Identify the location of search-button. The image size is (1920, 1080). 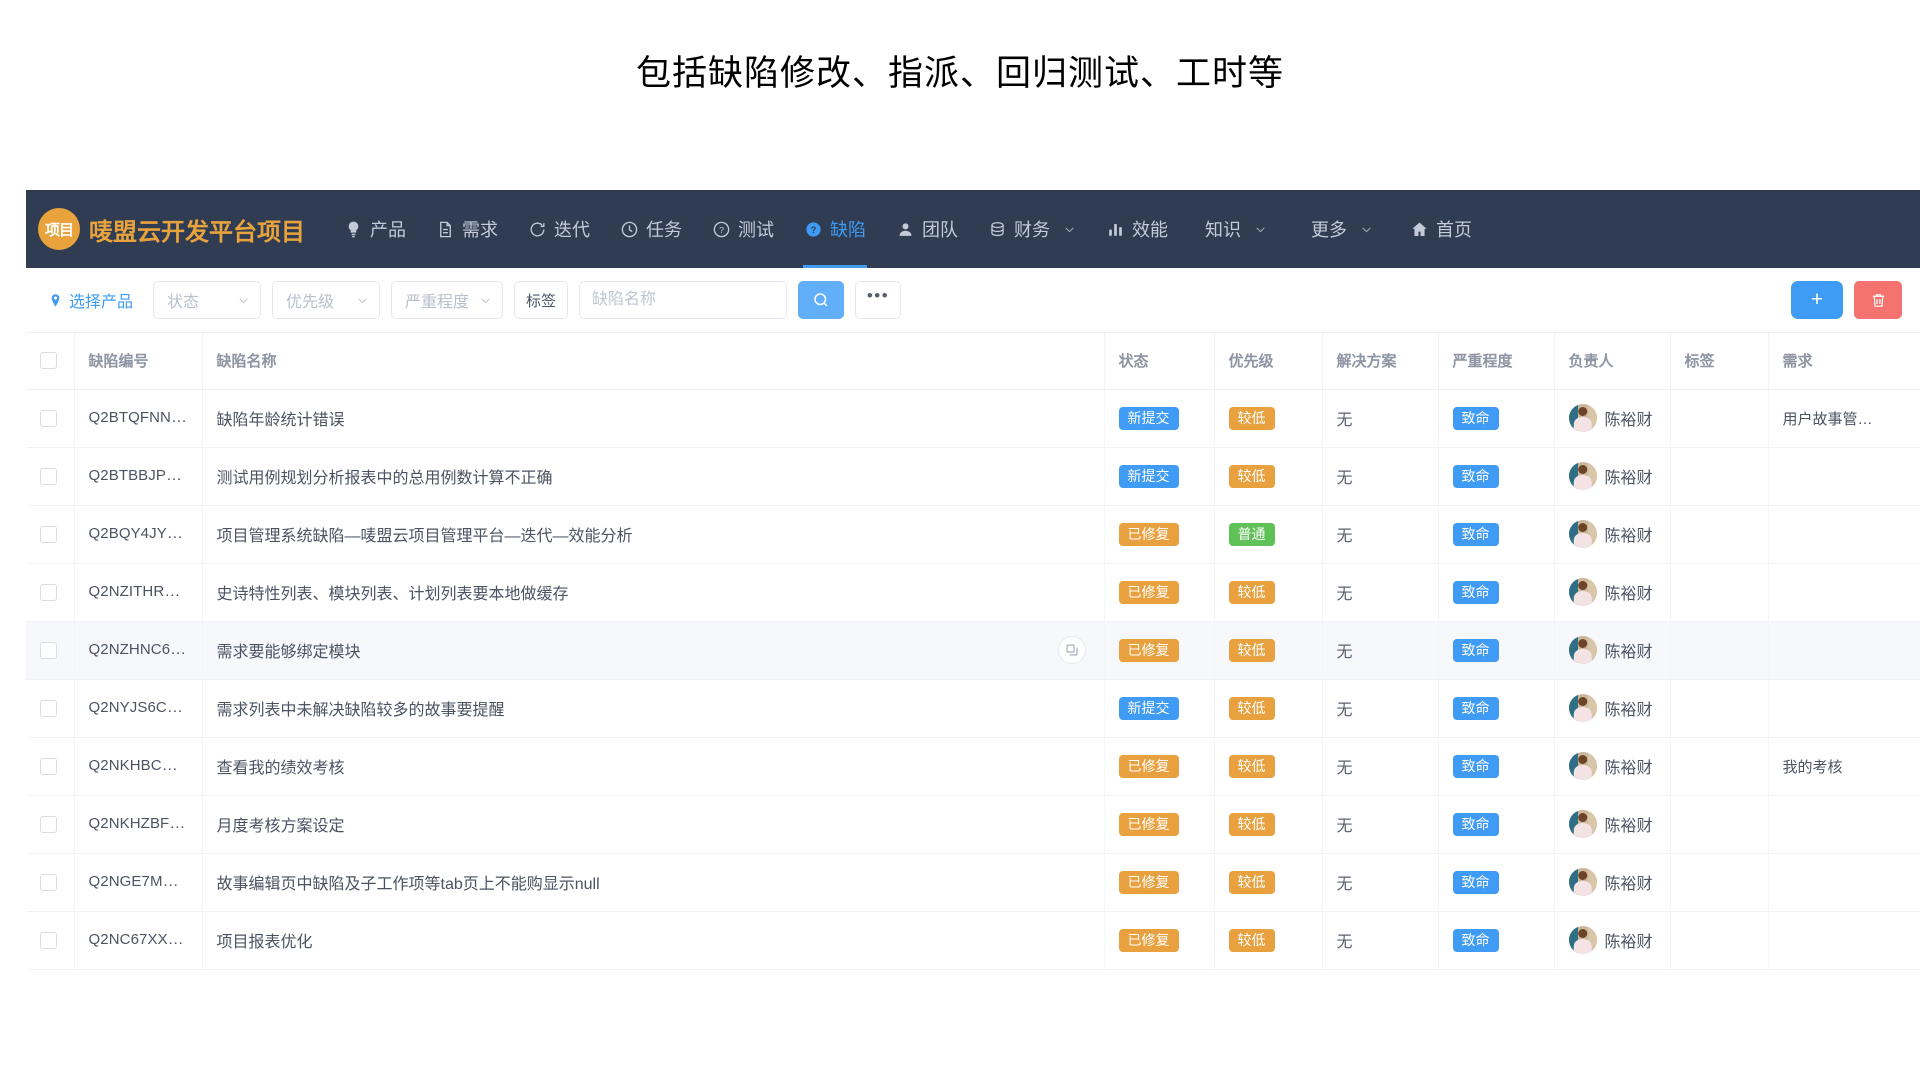
(821, 300).